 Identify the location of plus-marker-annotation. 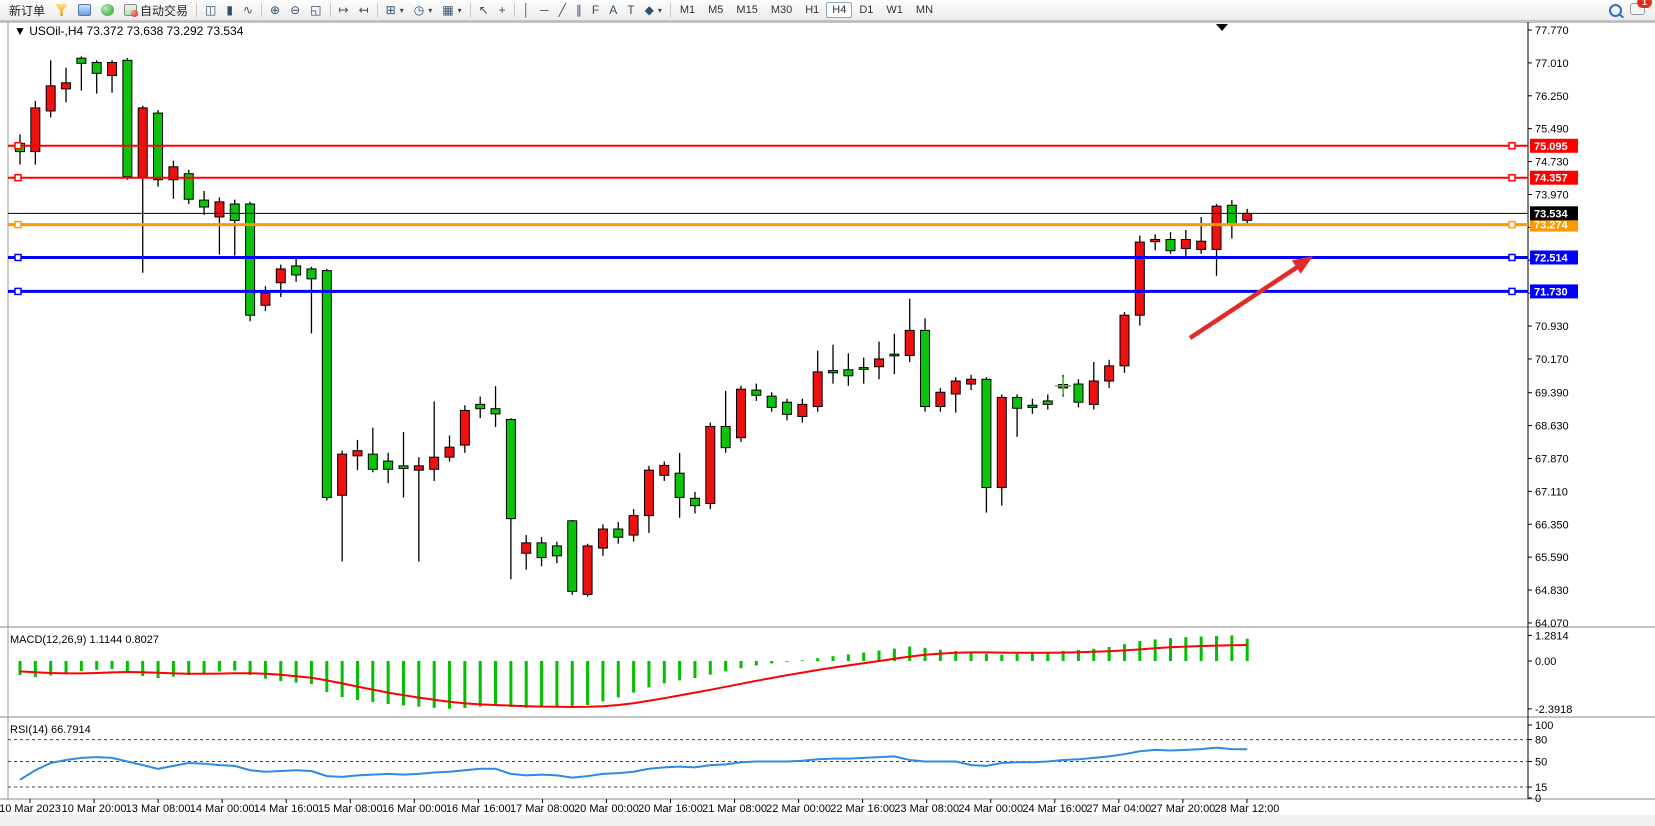
(1063, 385).